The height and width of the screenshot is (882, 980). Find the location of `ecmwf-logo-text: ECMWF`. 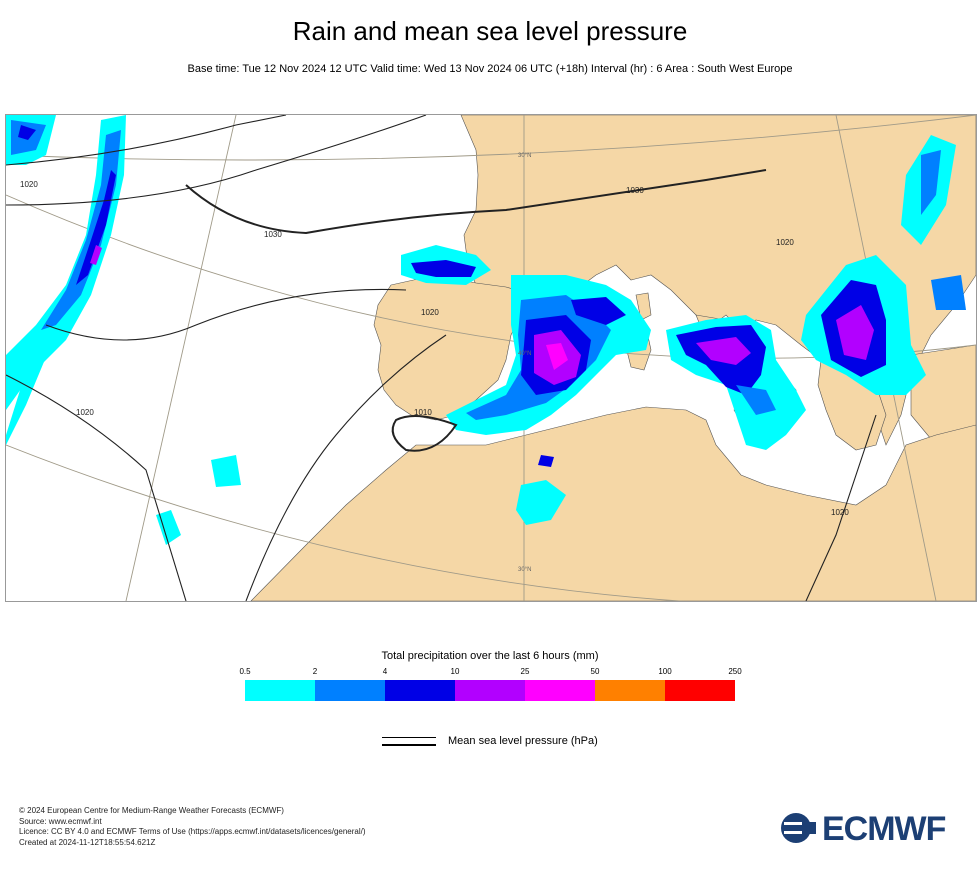

ecmwf-logo-text: ECMWF is located at coordinates (884, 829).